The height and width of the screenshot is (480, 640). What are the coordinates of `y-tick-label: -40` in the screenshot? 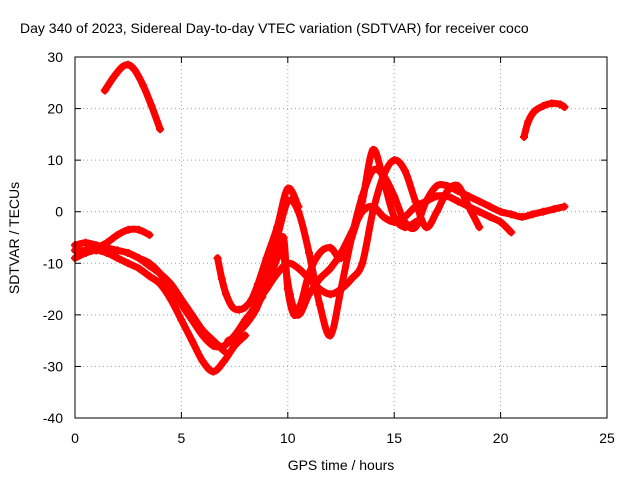 It's located at (53, 418).